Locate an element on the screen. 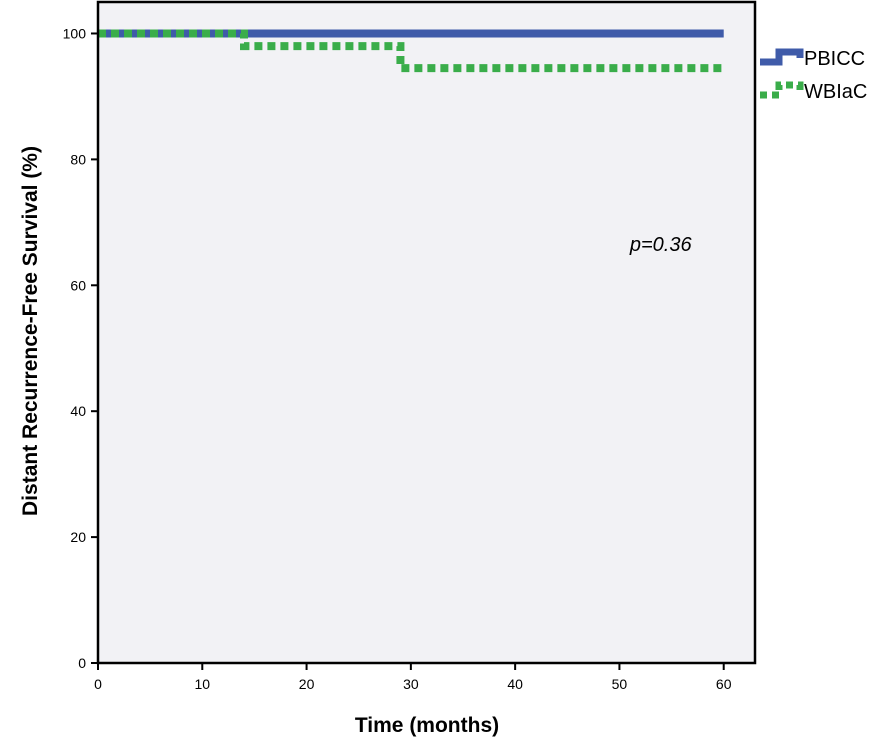  x-tick-label: 40 is located at coordinates (515, 684).